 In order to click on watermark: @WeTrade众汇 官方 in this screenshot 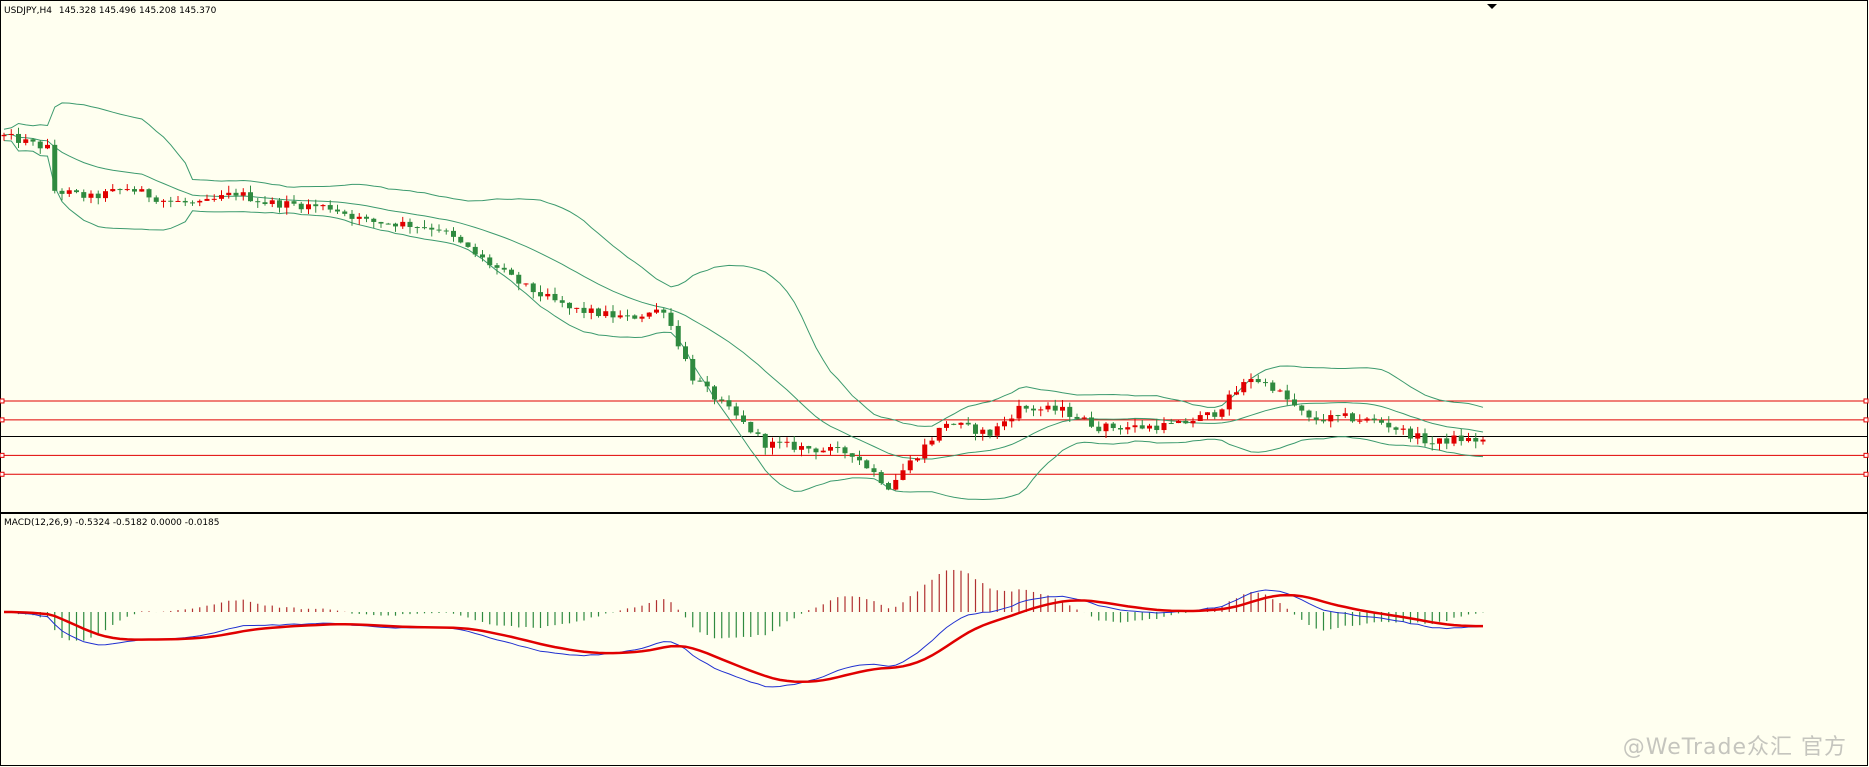, I will do `click(1734, 747)`.